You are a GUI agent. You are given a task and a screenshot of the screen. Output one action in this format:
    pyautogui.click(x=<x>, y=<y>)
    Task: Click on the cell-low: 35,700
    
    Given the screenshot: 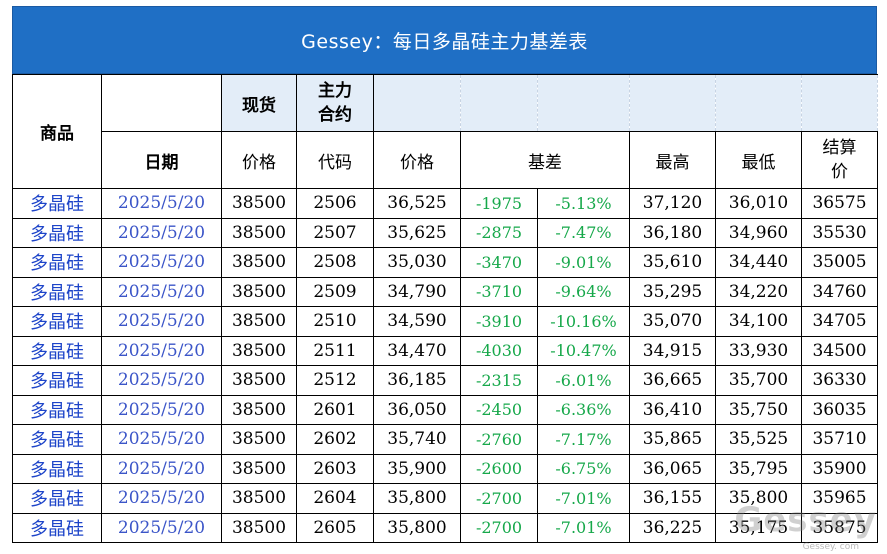 What is the action you would take?
    pyautogui.click(x=758, y=380)
    